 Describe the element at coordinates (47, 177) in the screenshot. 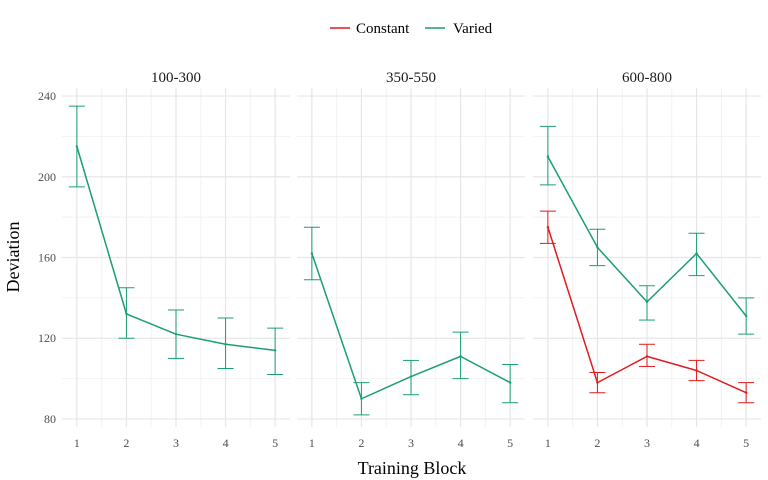

I see `y-tick-label: 200` at that location.